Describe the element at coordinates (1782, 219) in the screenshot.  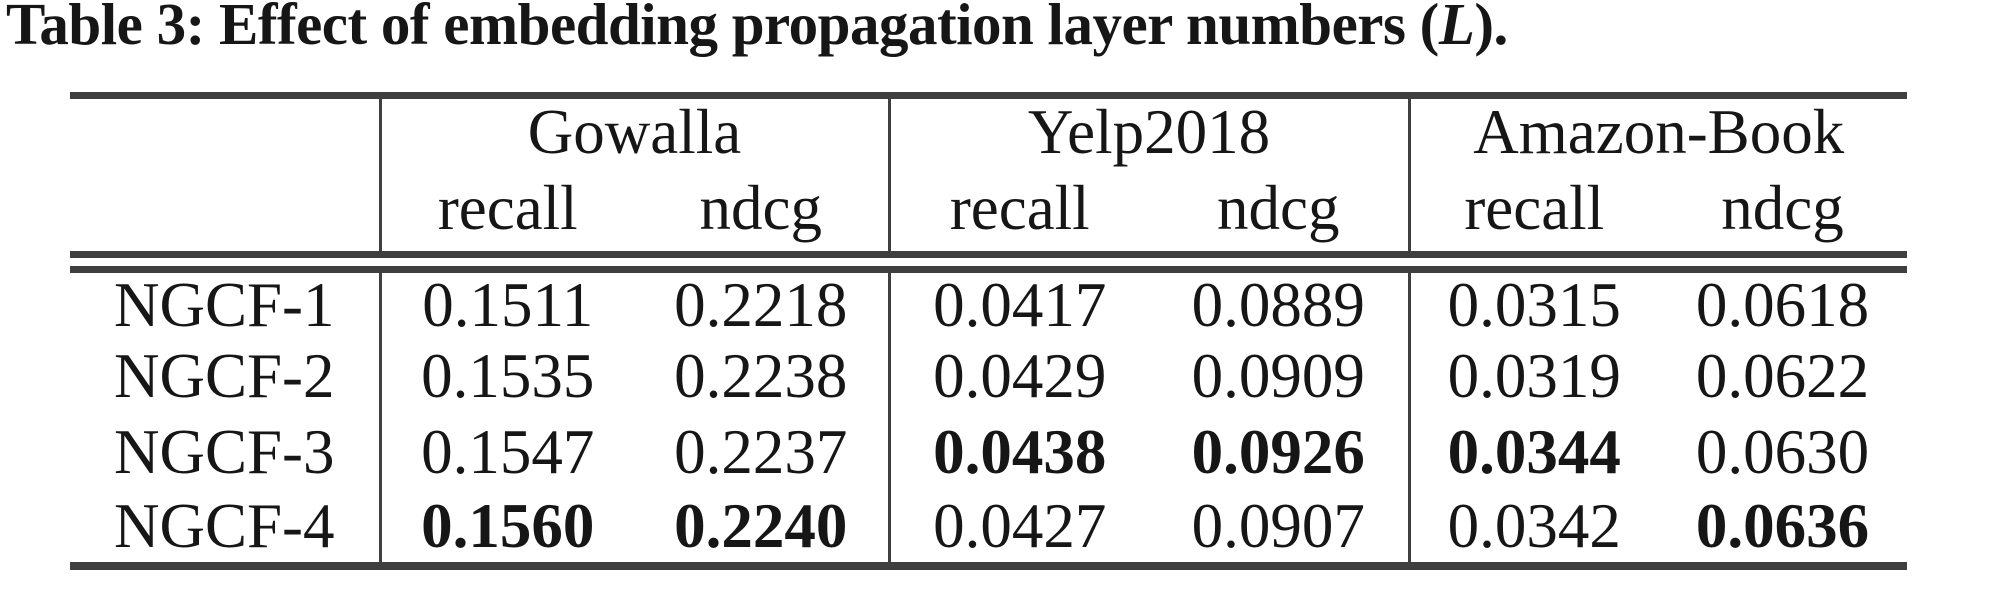
I see `header-amazon-book-ndcg: ndcg` at that location.